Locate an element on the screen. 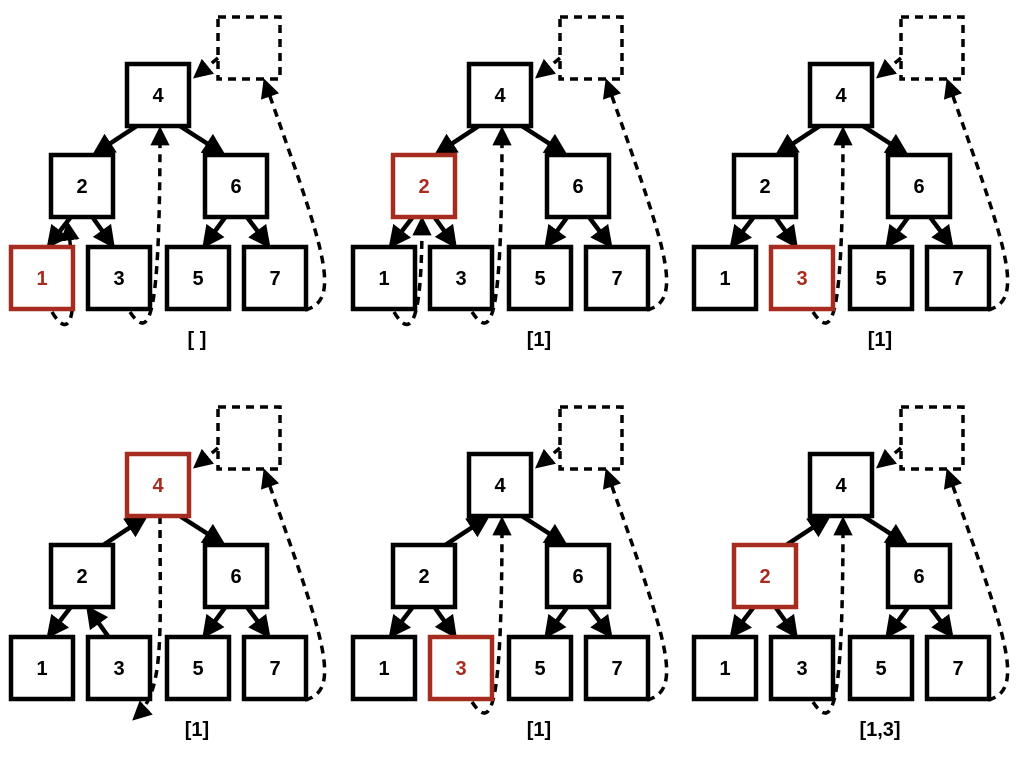 The image size is (1024, 768). panel-2: 1 2 3 4 5 6 7 [1] is located at coordinates (509, 183).